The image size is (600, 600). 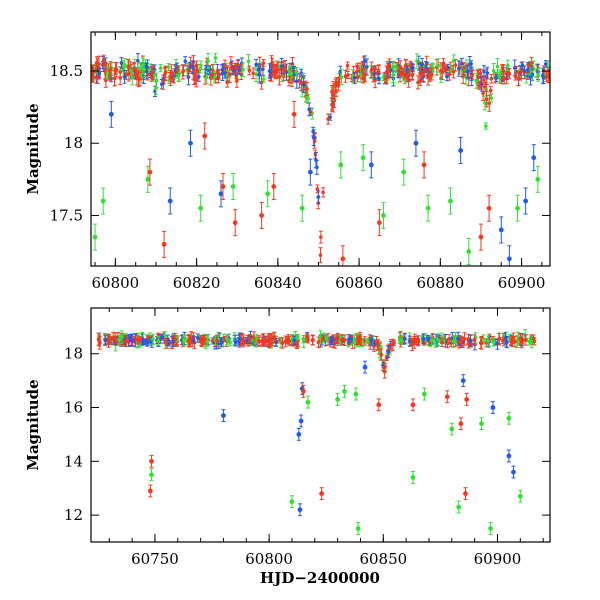 What do you see at coordinates (33, 424) in the screenshot?
I see `bottom-y-axis-label: Magnitude` at bounding box center [33, 424].